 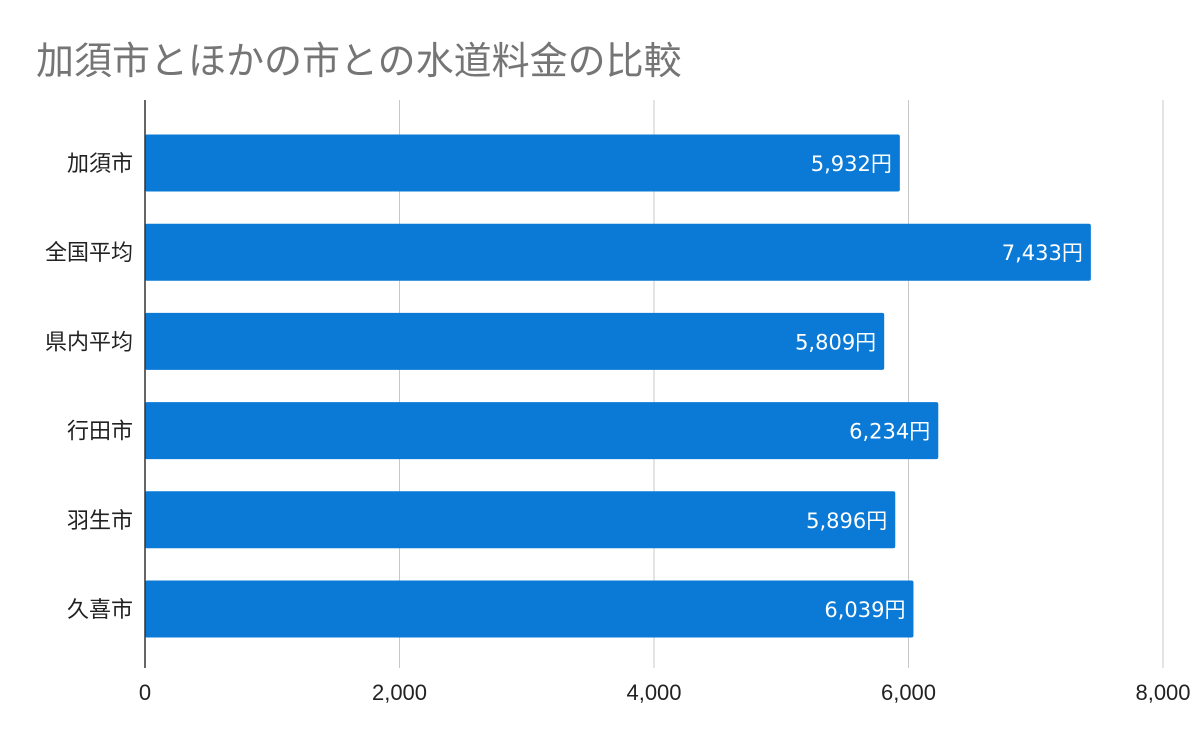 What do you see at coordinates (89, 342) in the screenshot?
I see `category-label-2: 県内平均` at bounding box center [89, 342].